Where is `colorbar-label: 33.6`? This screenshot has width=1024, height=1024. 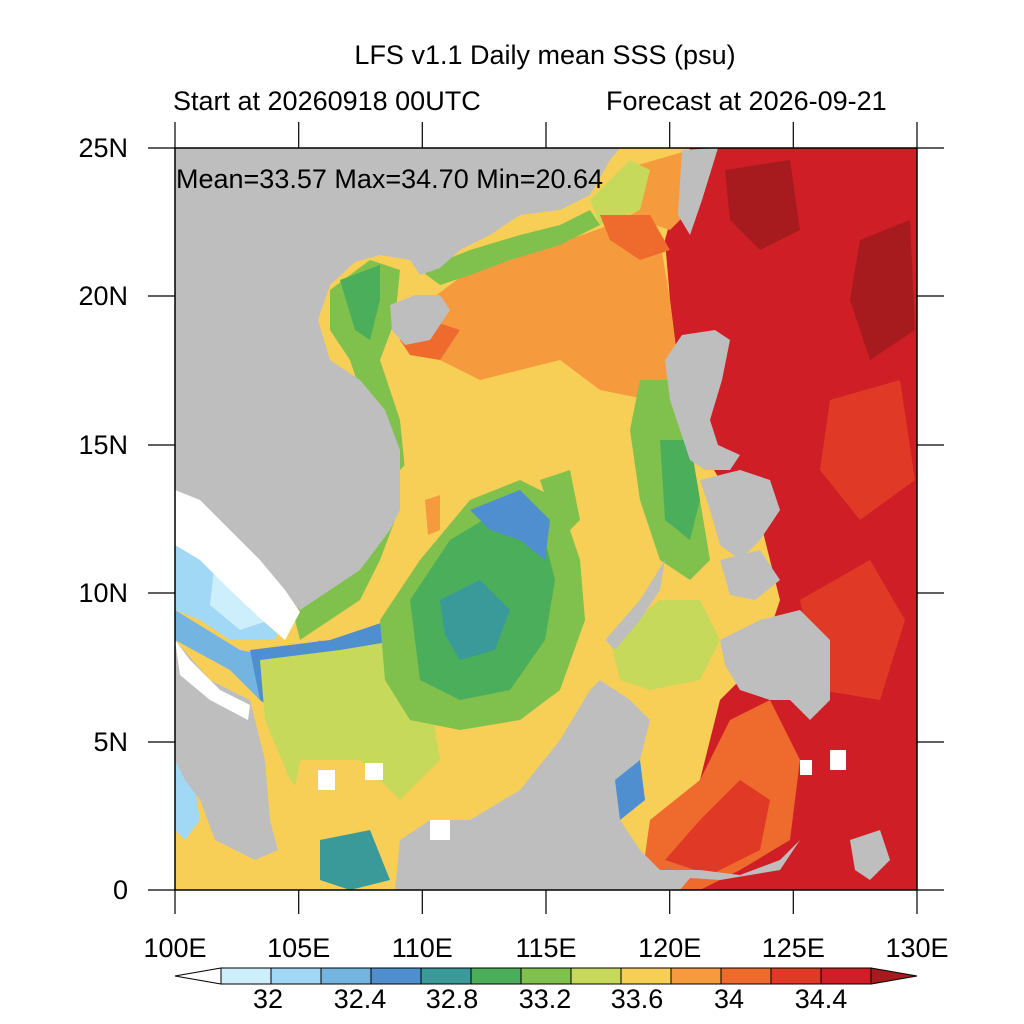 colorbar-label: 33.6 is located at coordinates (637, 999).